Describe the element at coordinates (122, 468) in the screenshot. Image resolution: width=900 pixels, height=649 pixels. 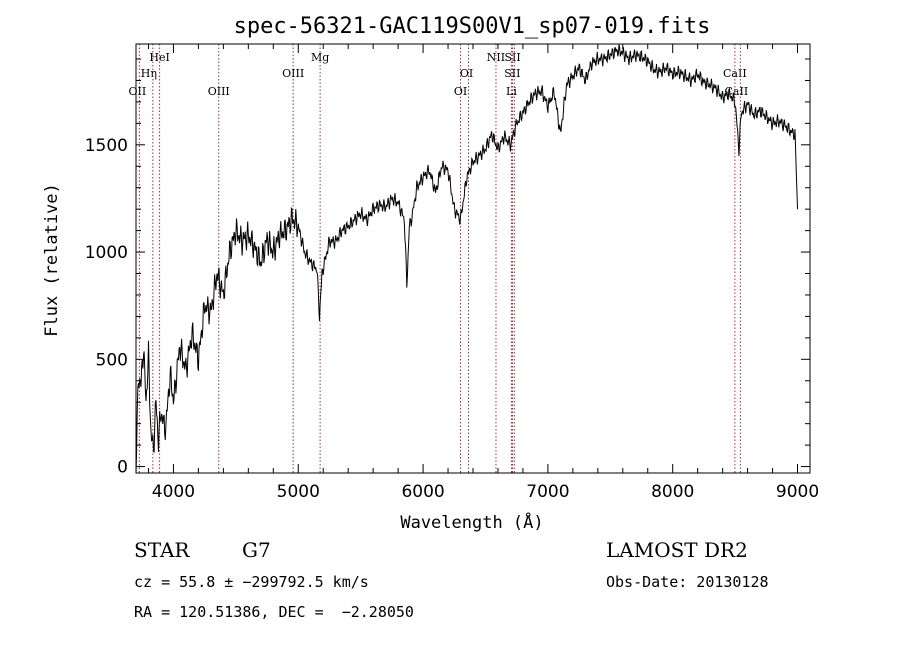
I see `y-tick-label: 0` at that location.